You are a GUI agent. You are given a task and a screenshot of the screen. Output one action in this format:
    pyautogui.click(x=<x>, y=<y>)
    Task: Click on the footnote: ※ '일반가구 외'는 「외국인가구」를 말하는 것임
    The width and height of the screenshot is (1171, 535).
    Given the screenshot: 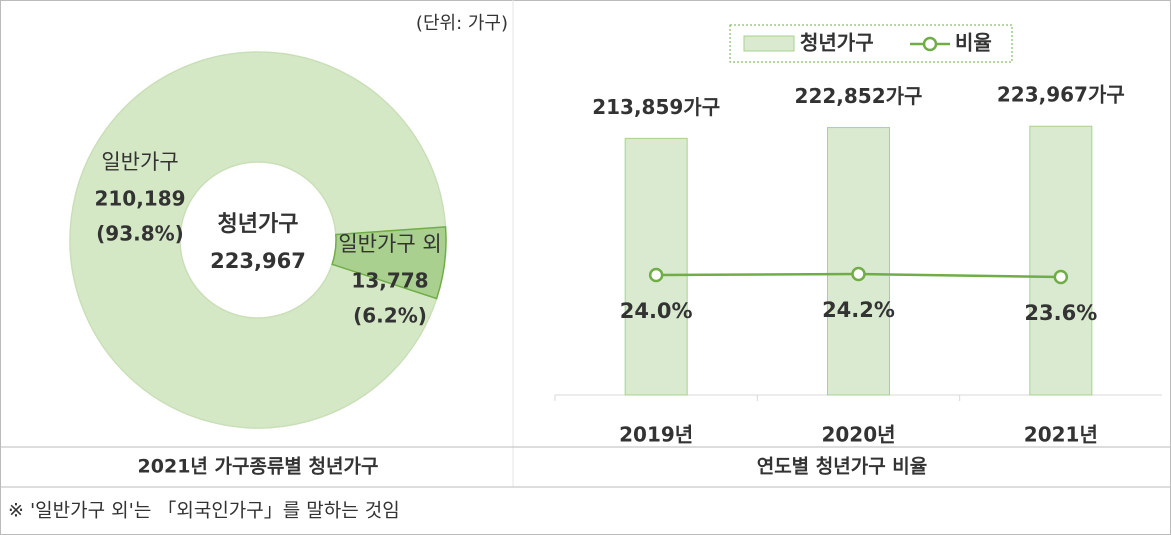 What is the action you would take?
    pyautogui.click(x=204, y=511)
    